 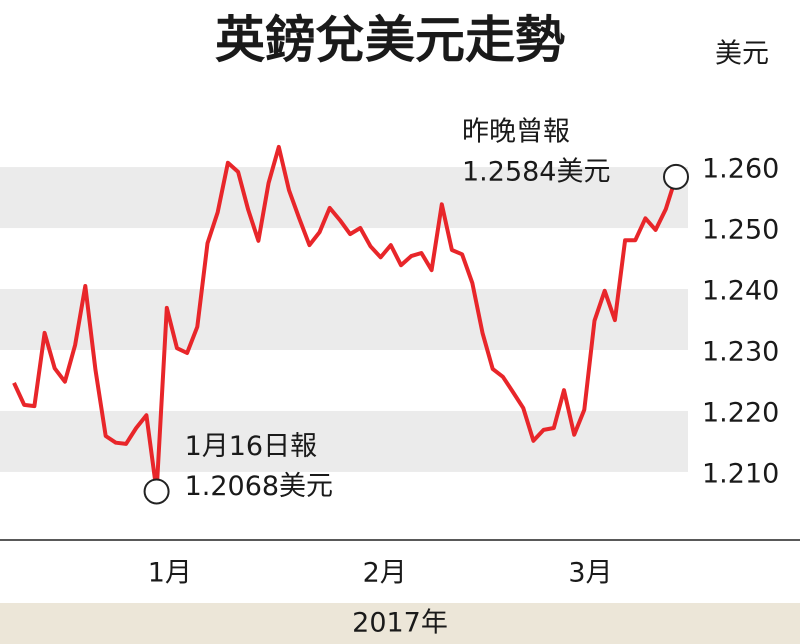 What do you see at coordinates (590, 573) in the screenshot?
I see `x-tick-label: 3月` at bounding box center [590, 573].